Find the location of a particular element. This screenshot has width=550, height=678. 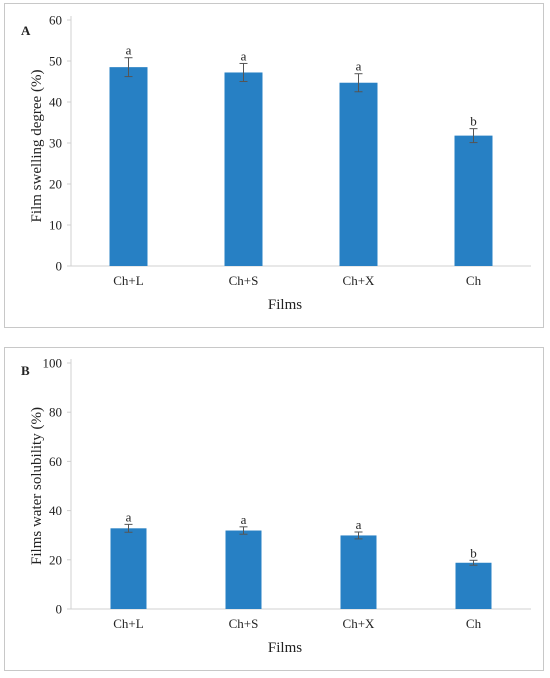

y-tick-label: 30 is located at coordinates (55, 143).